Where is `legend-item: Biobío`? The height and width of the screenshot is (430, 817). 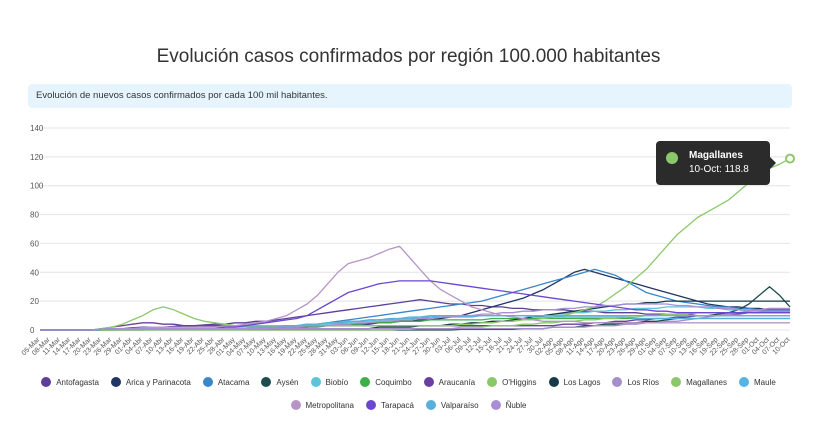 legend-item: Biobío is located at coordinates (329, 382).